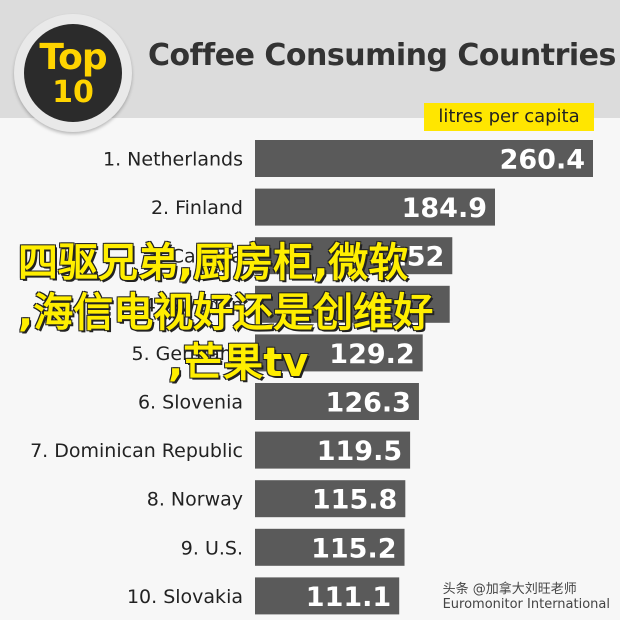 The height and width of the screenshot is (620, 620). I want to click on category-label: 6. Slovenia, so click(190, 403).